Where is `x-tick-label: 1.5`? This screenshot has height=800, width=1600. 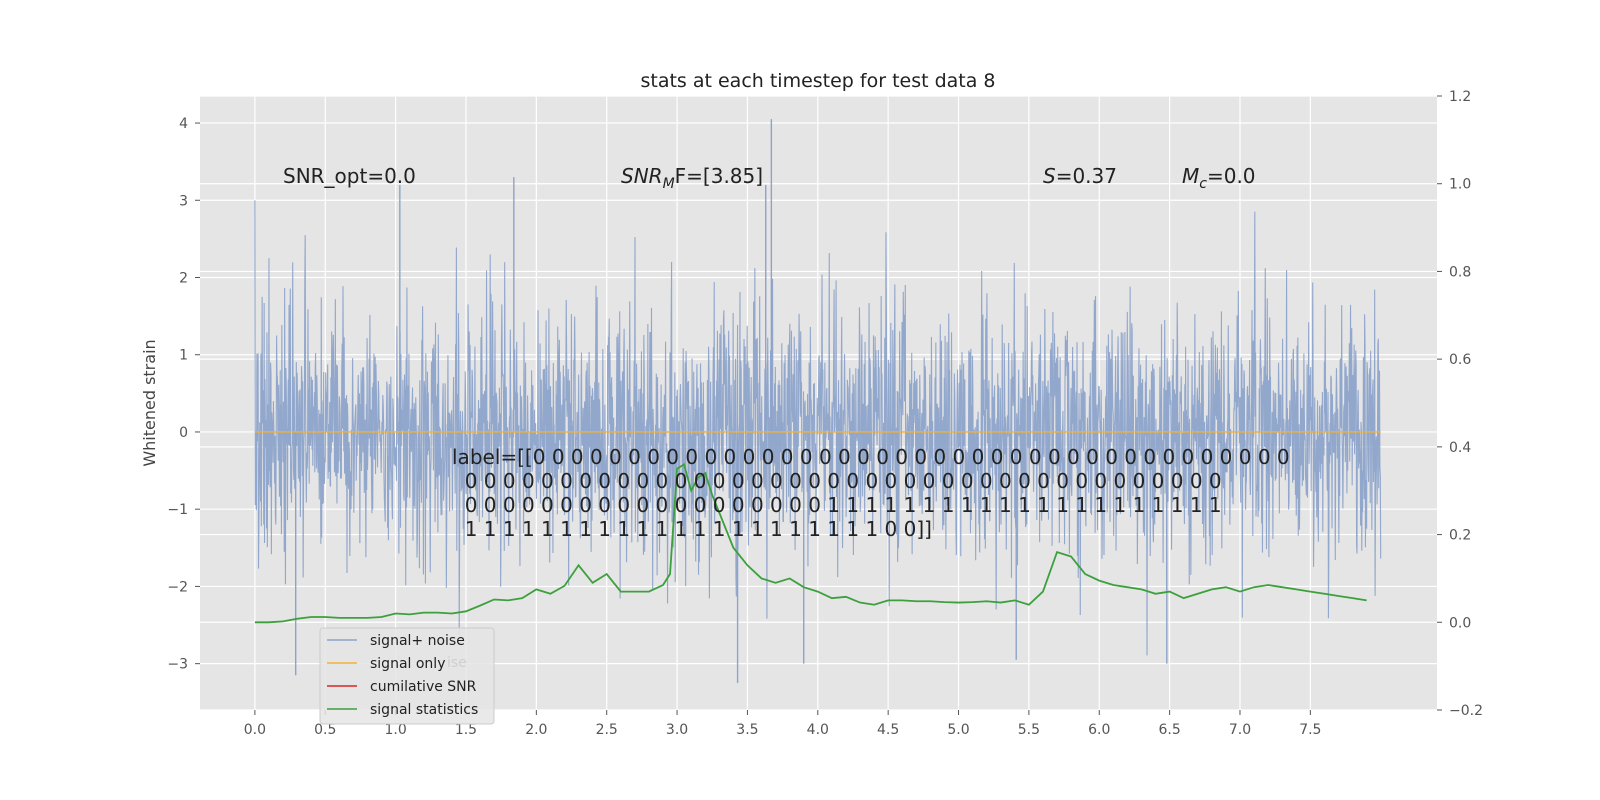
x-tick-label: 1.5 is located at coordinates (466, 730).